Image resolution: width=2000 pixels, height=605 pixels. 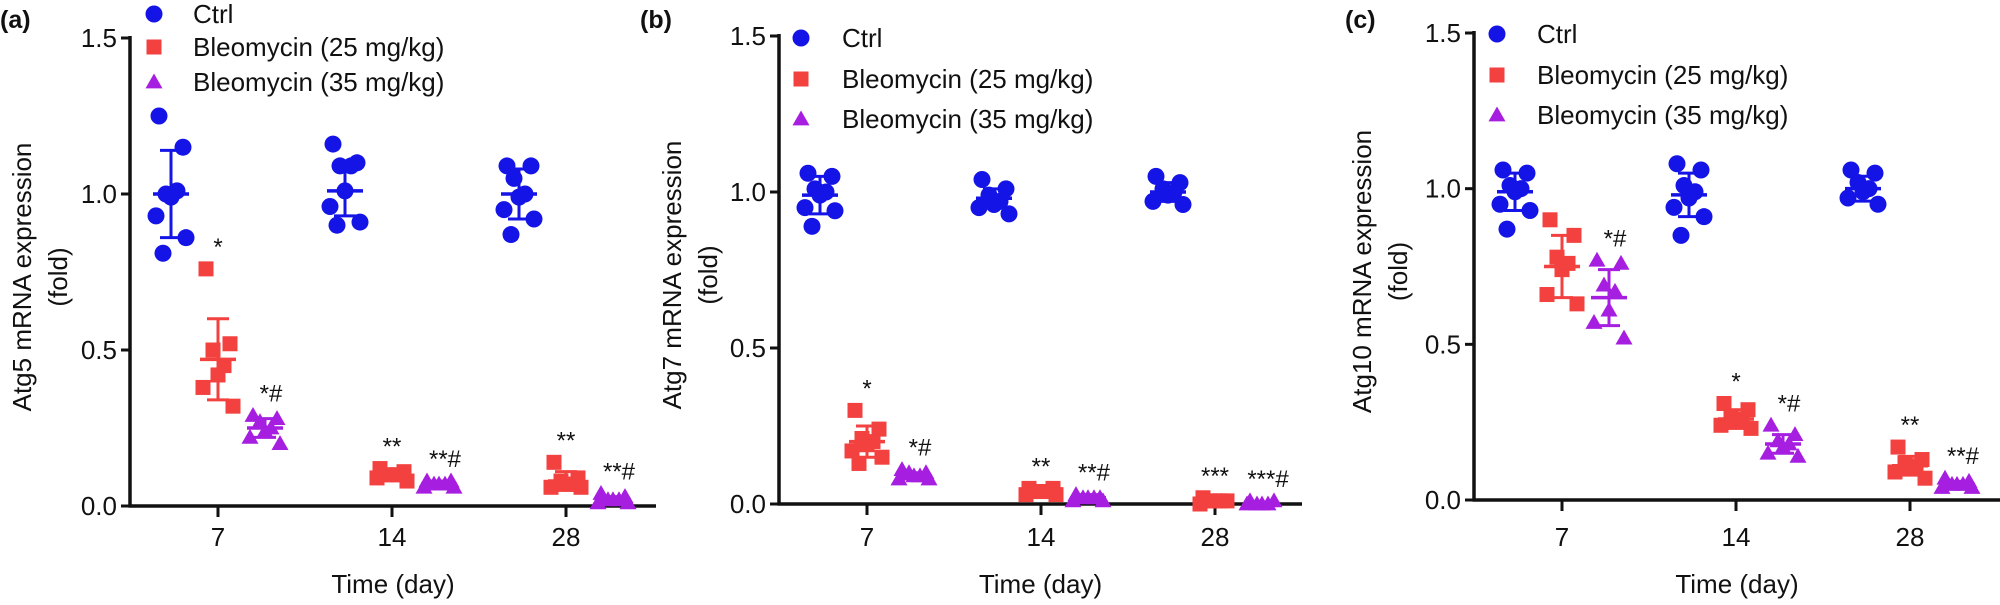 I want to click on significance-label: ***#, so click(x=1268, y=479).